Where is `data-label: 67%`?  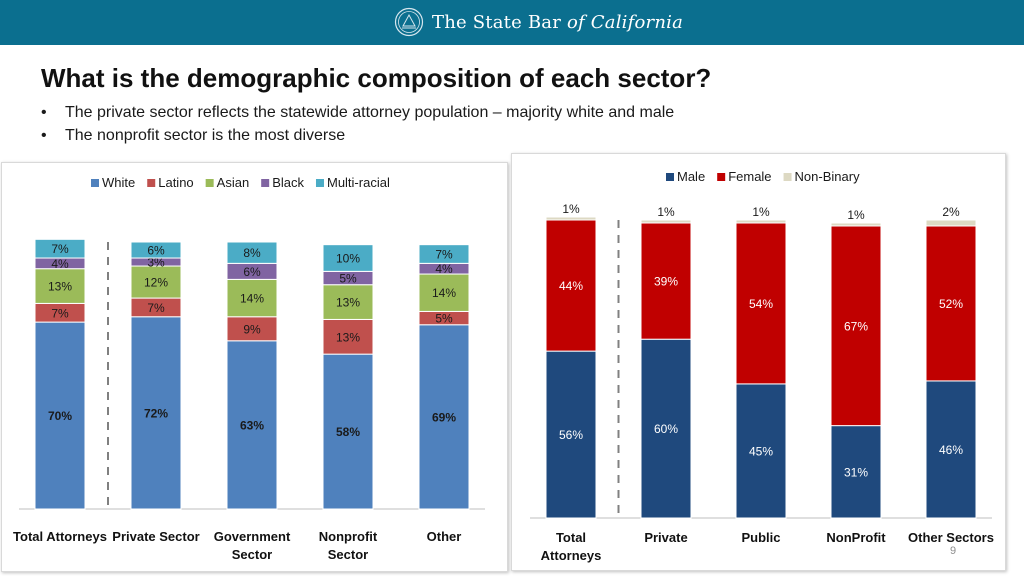
data-label: 67% is located at coordinates (856, 326).